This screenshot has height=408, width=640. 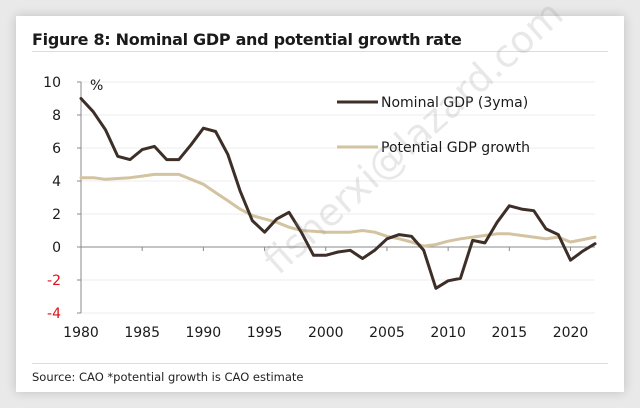 What do you see at coordinates (54, 314) in the screenshot?
I see `y-tick-label: -4` at bounding box center [54, 314].